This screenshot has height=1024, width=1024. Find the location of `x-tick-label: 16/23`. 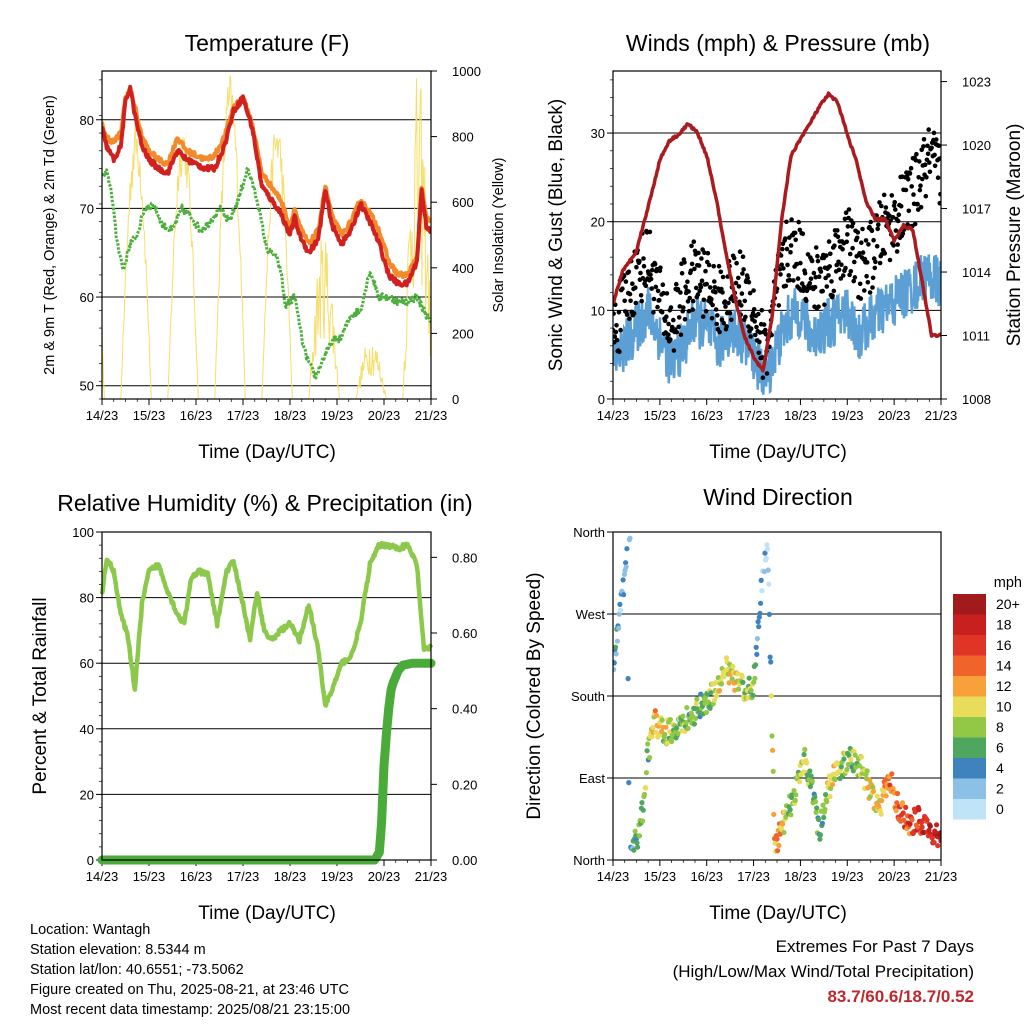

x-tick-label: 16/23 is located at coordinates (196, 415).